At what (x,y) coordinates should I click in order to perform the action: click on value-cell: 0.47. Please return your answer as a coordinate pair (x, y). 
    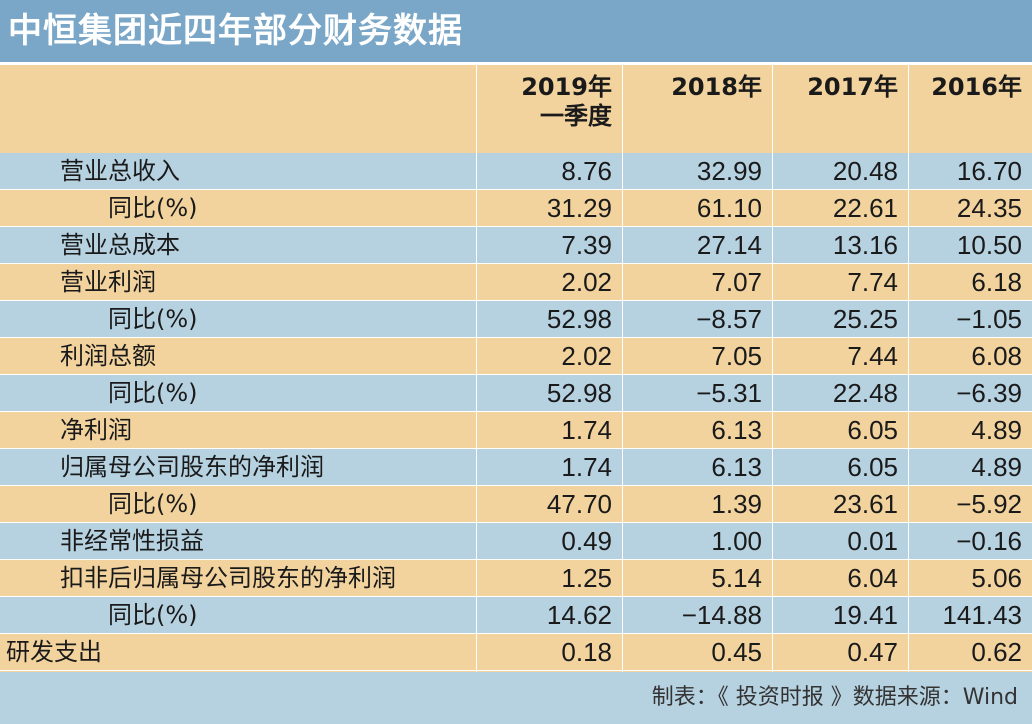
    Looking at the image, I should click on (872, 652).